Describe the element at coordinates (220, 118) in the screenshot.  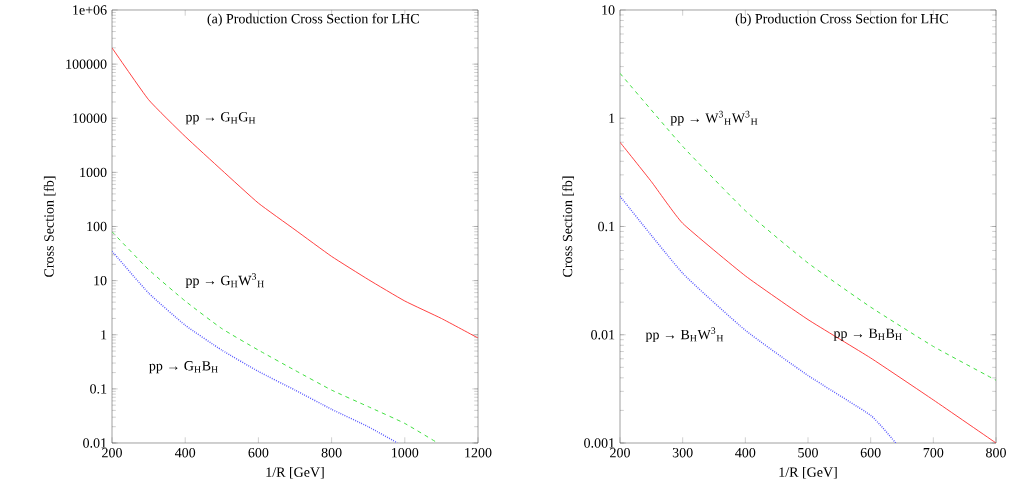
I see `annotation: pp → G$_{H}$G$_{H}$` at that location.